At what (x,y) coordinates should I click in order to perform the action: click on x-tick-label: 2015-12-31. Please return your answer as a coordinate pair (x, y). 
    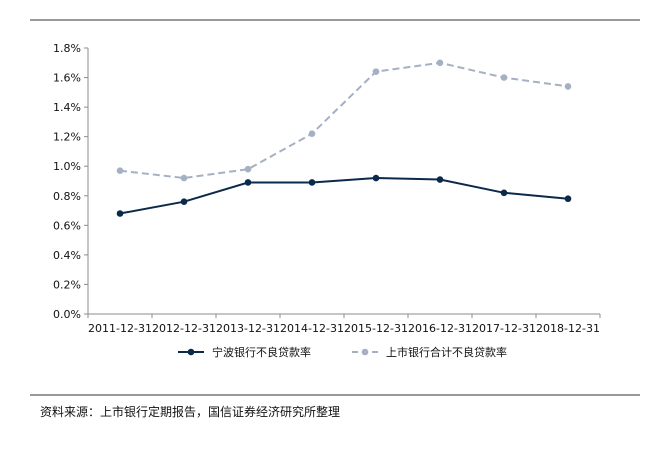
    Looking at the image, I should click on (376, 328).